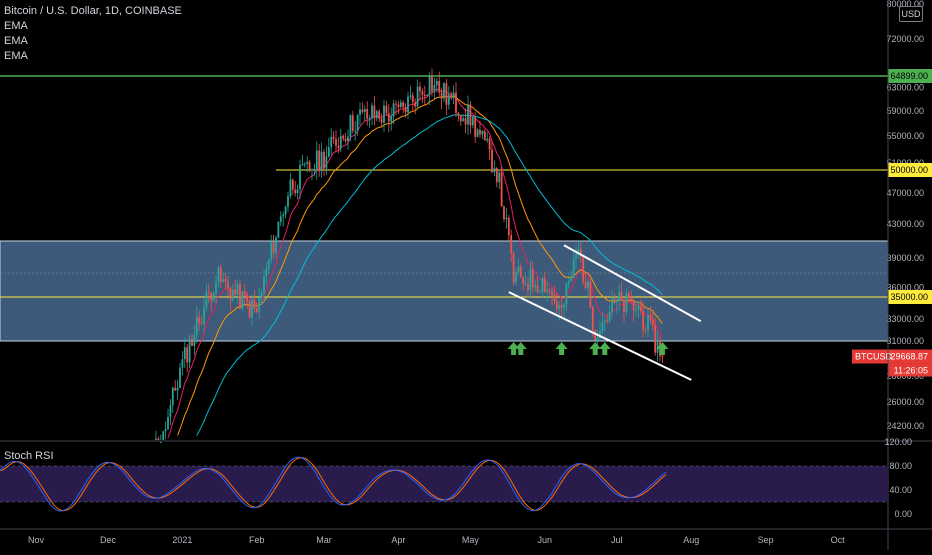  I want to click on up-arrow-icon, so click(662, 348).